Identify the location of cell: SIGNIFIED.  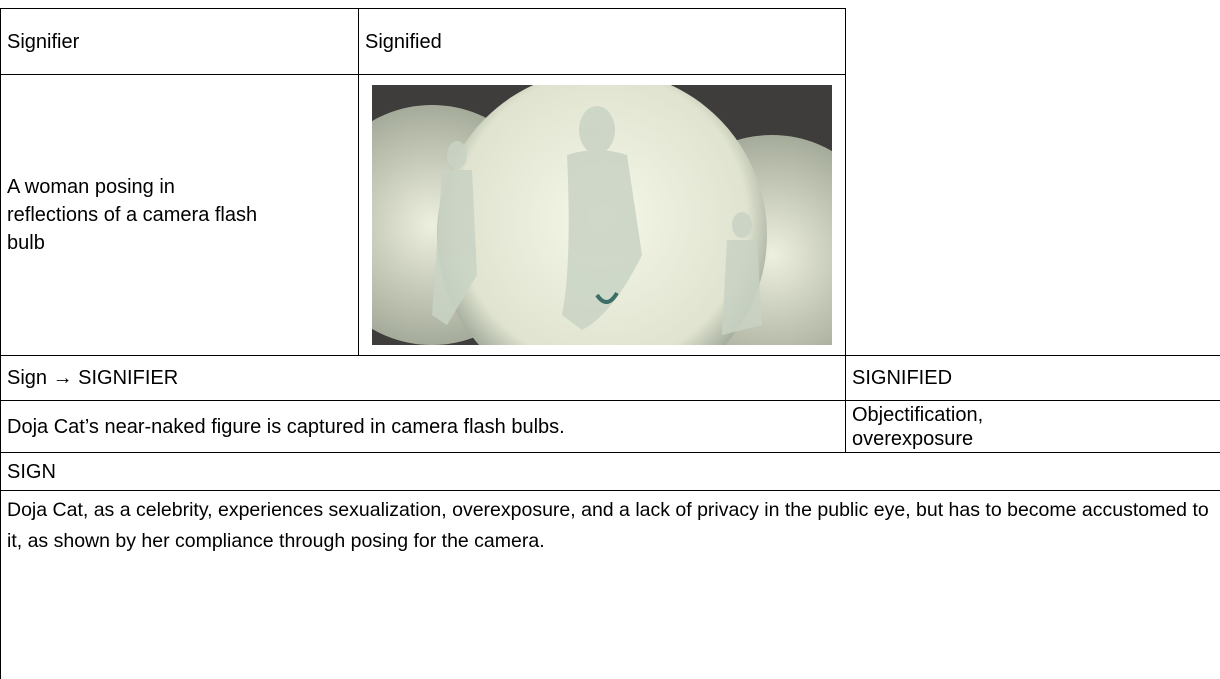
(1032, 378).